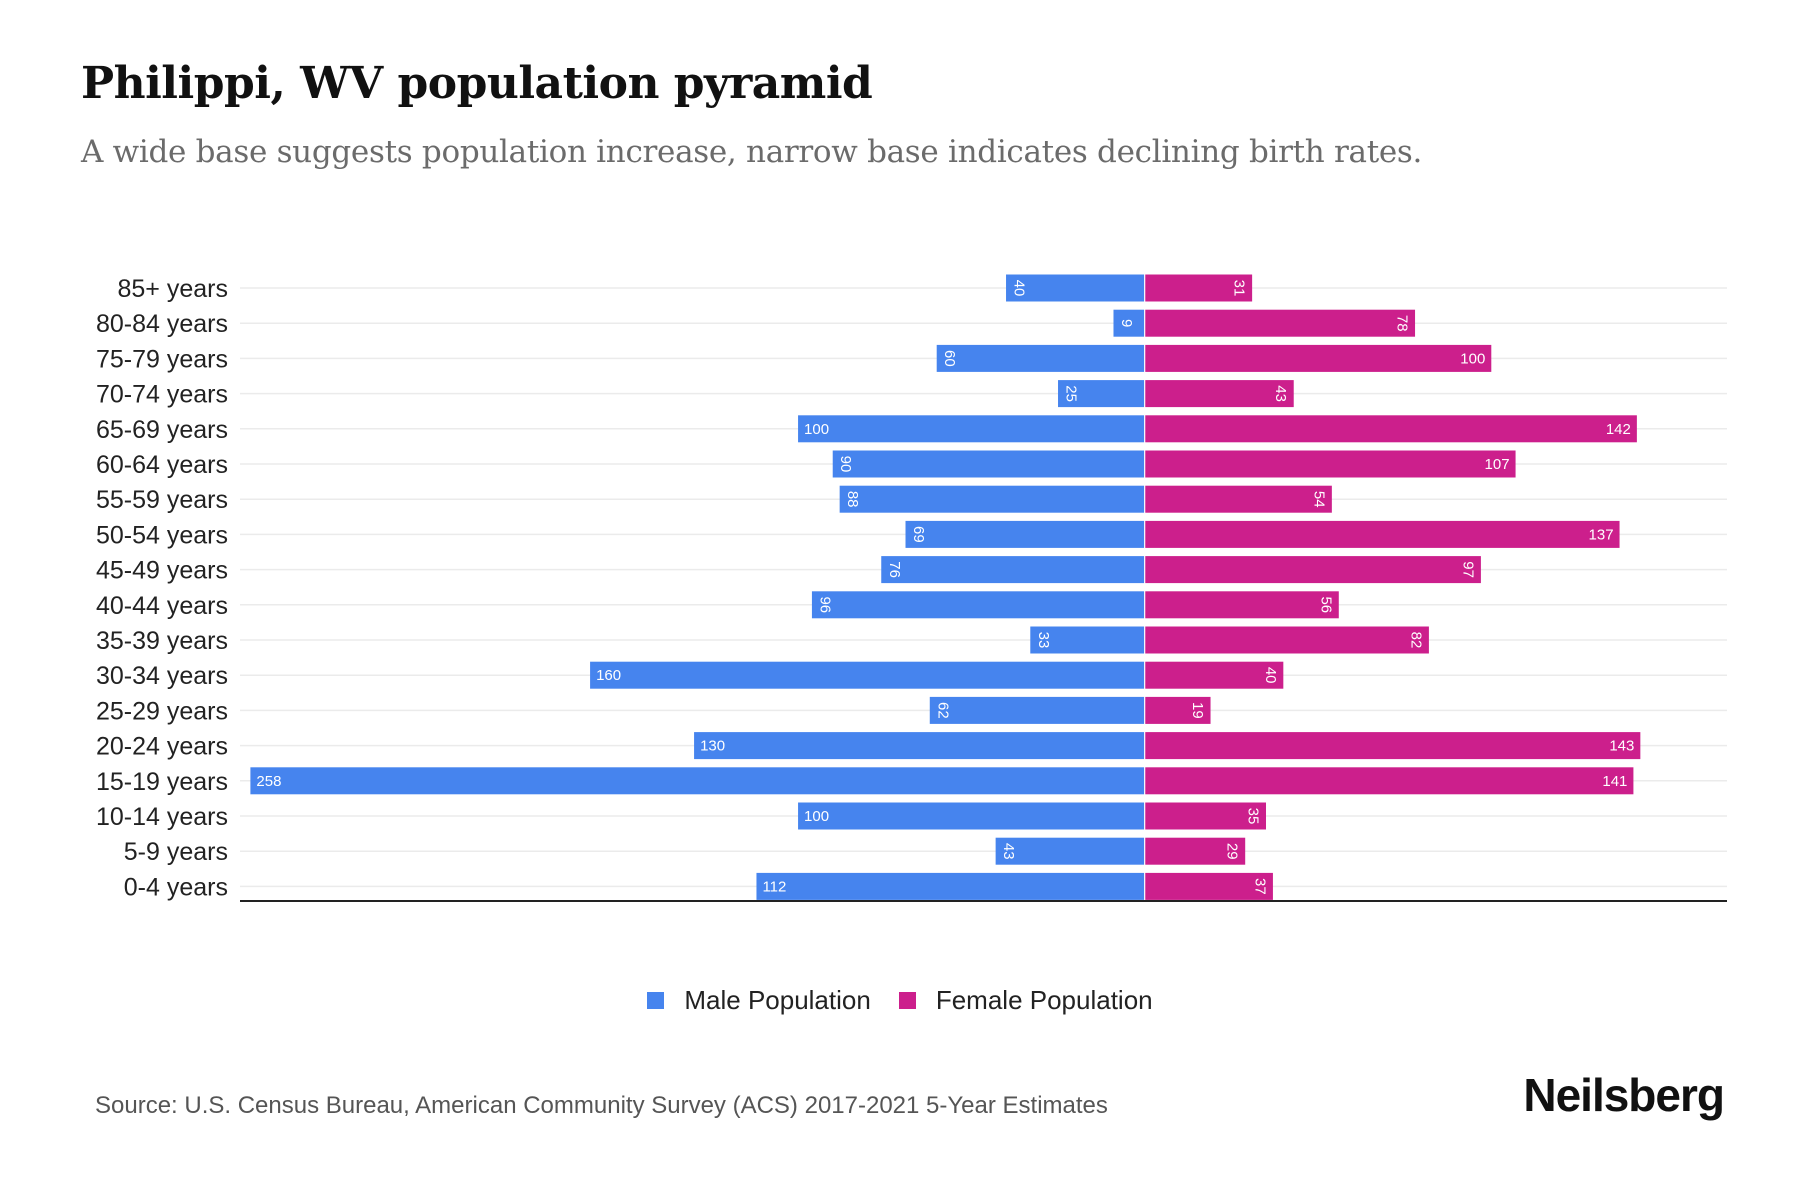 This screenshot has height=1200, width=1800. I want to click on female-bar-group: 40, so click(1214, 675).